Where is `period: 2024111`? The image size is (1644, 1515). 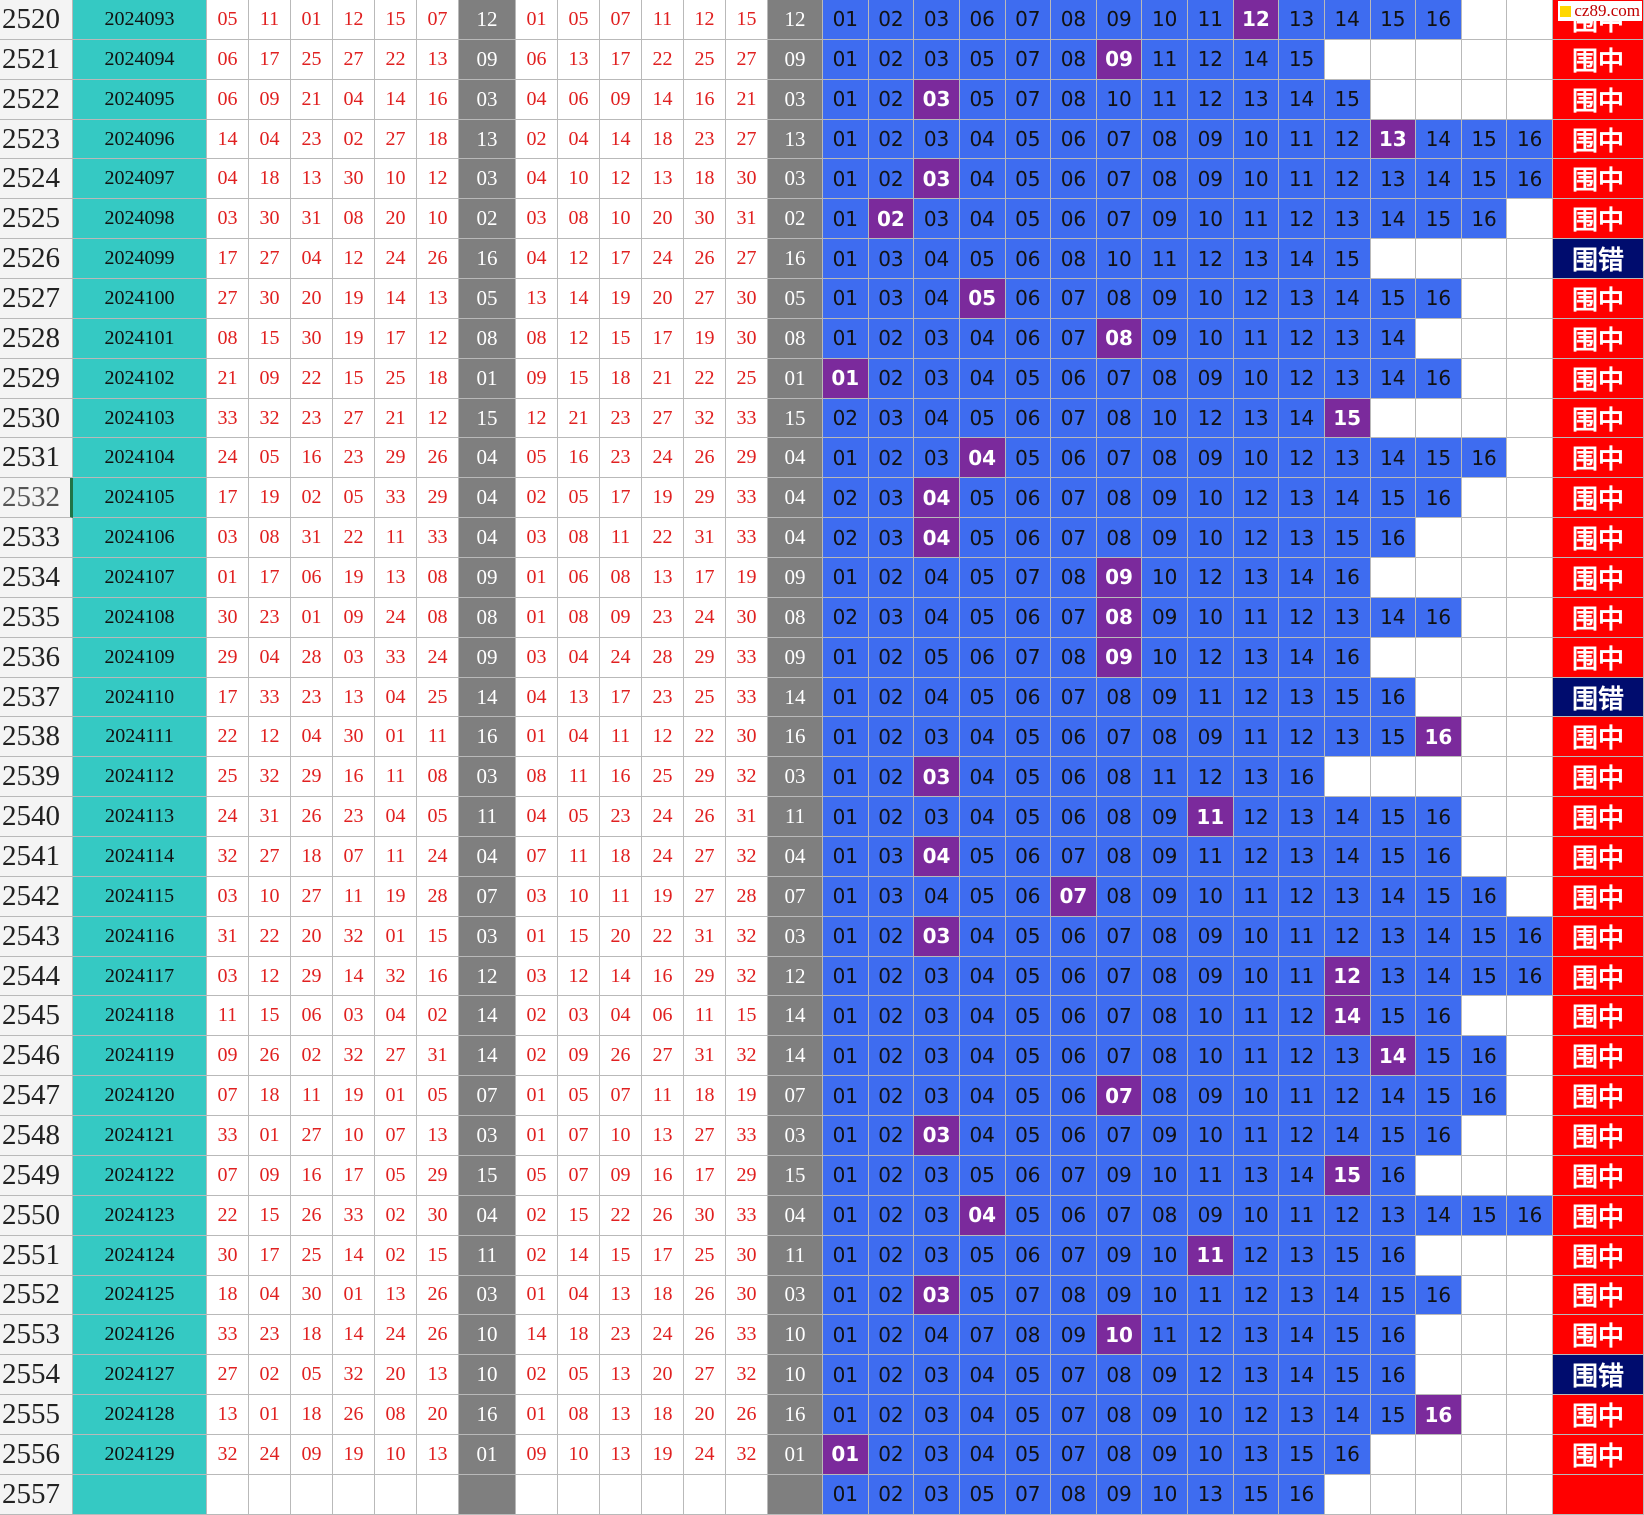 period: 2024111 is located at coordinates (140, 737).